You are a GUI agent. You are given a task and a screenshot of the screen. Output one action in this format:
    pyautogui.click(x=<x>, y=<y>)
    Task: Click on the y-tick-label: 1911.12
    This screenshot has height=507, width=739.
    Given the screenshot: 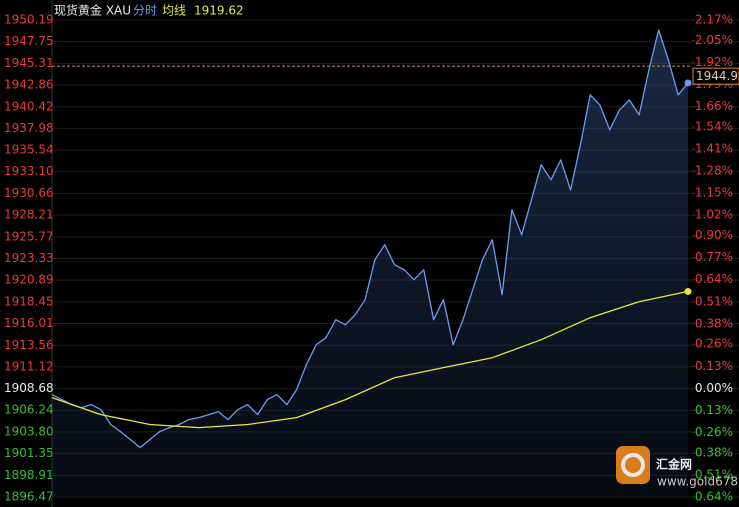 What is the action you would take?
    pyautogui.click(x=29, y=366)
    